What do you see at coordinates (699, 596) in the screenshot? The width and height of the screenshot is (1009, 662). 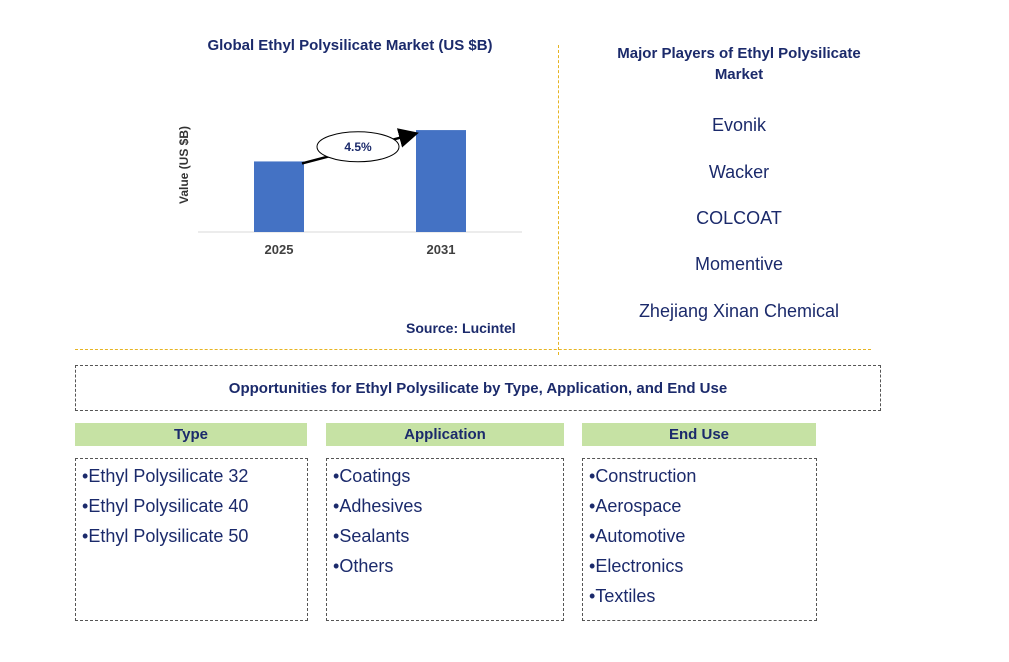 I see `list-item: Textiles` at bounding box center [699, 596].